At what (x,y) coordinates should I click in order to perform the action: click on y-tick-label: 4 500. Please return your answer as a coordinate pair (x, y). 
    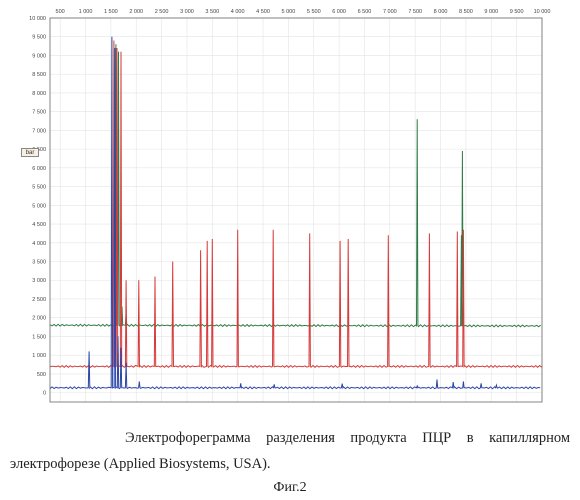
    Looking at the image, I should click on (39, 225).